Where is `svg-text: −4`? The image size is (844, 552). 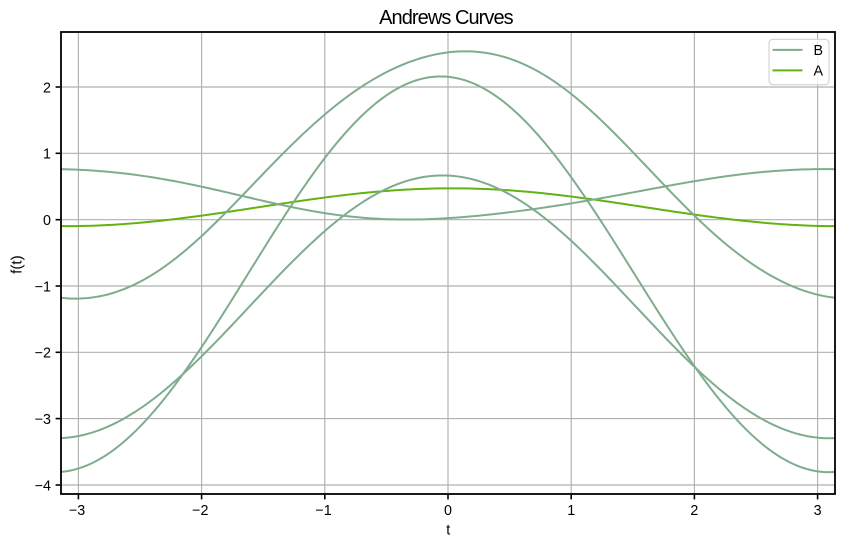
svg-text: −4 is located at coordinates (43, 486).